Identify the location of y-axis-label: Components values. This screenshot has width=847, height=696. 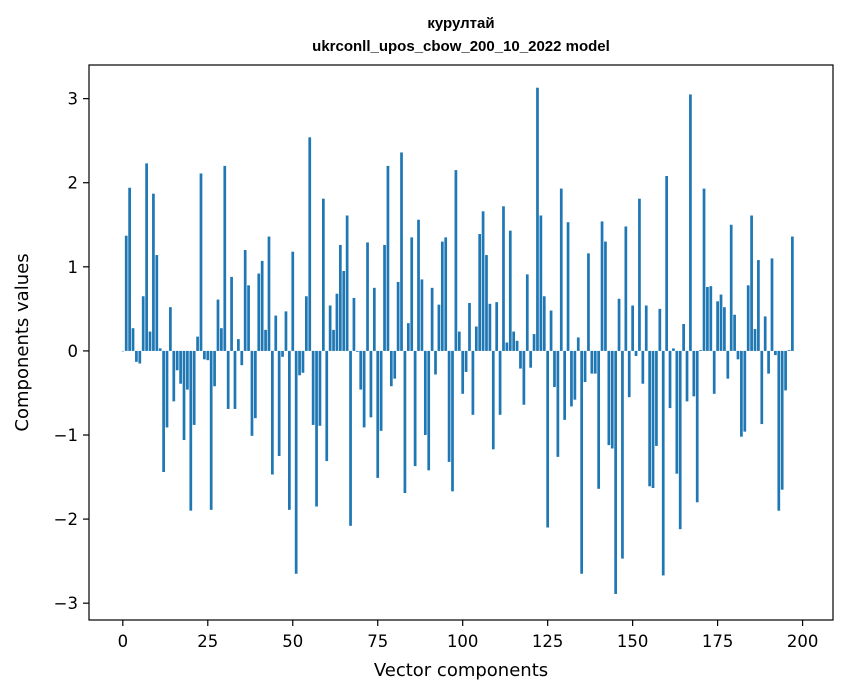
(22, 342).